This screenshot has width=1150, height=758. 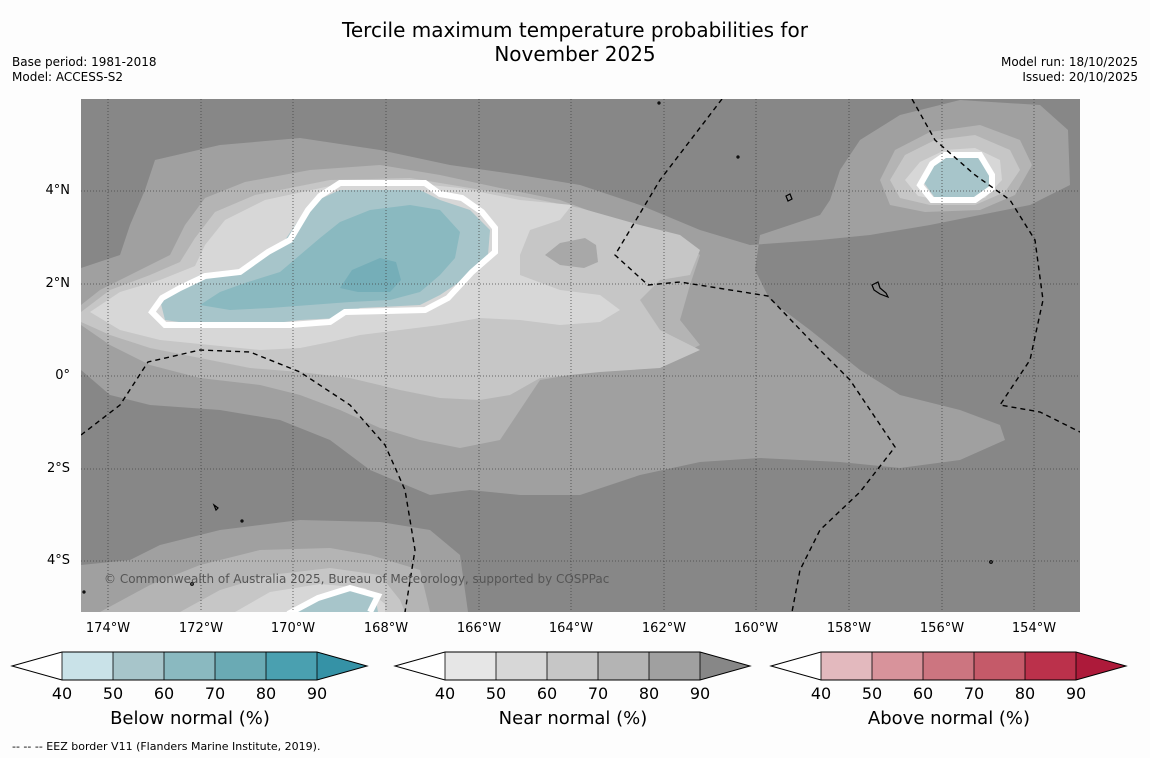 What do you see at coordinates (62, 375) in the screenshot?
I see `lat-label-0: 0°` at bounding box center [62, 375].